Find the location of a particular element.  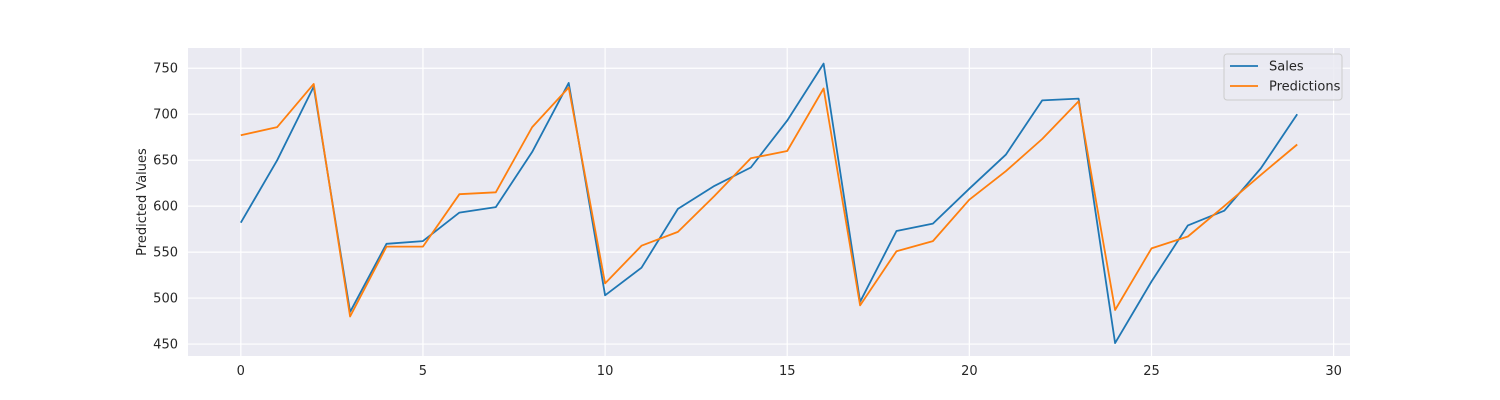

x-axis: 0 5 10 15 20 25 30 is located at coordinates (789, 371).